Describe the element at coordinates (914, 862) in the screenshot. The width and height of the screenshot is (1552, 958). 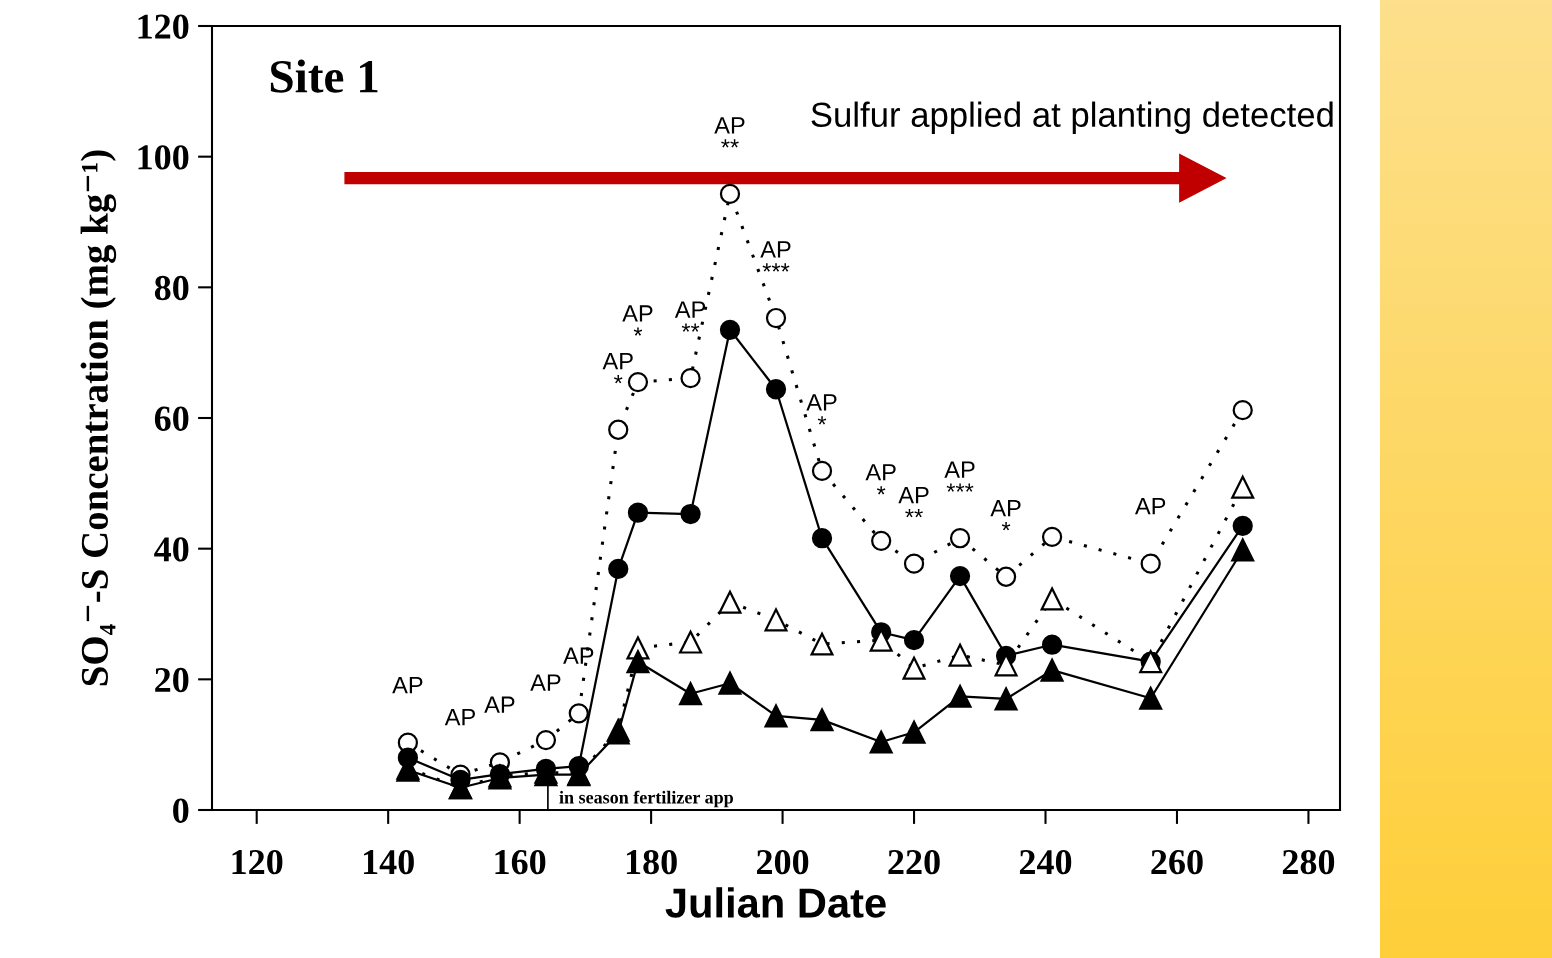
I see `x-tick-label: 220` at that location.